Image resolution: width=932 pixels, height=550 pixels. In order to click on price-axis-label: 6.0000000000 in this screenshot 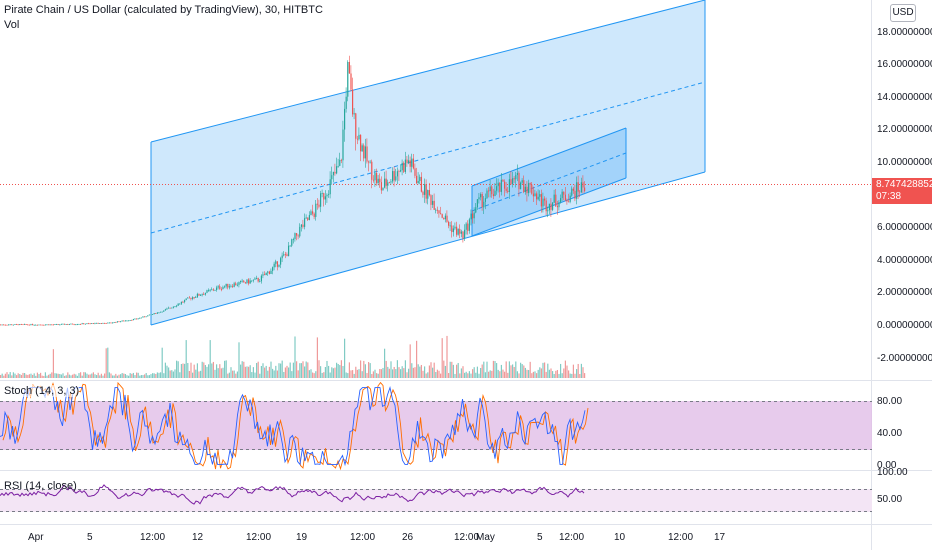, I will do `click(904, 227)`.